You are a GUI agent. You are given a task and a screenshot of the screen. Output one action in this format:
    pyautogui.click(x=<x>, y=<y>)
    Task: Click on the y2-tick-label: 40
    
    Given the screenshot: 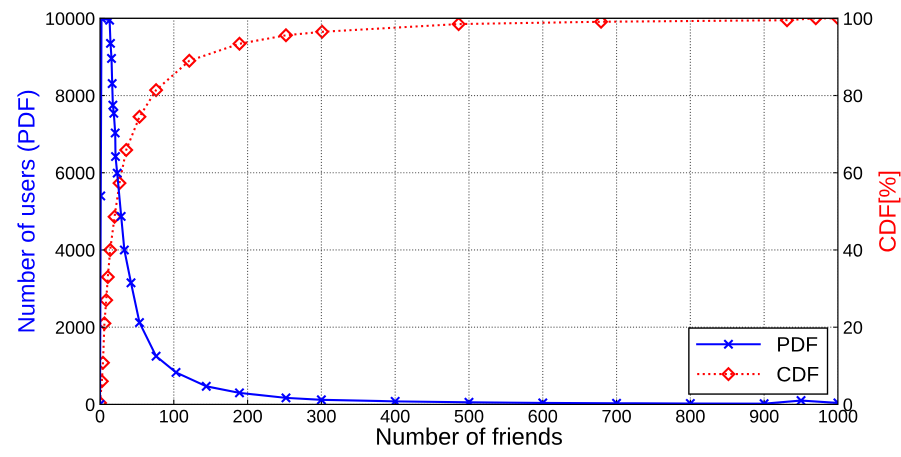 What is the action you would take?
    pyautogui.click(x=852, y=250)
    